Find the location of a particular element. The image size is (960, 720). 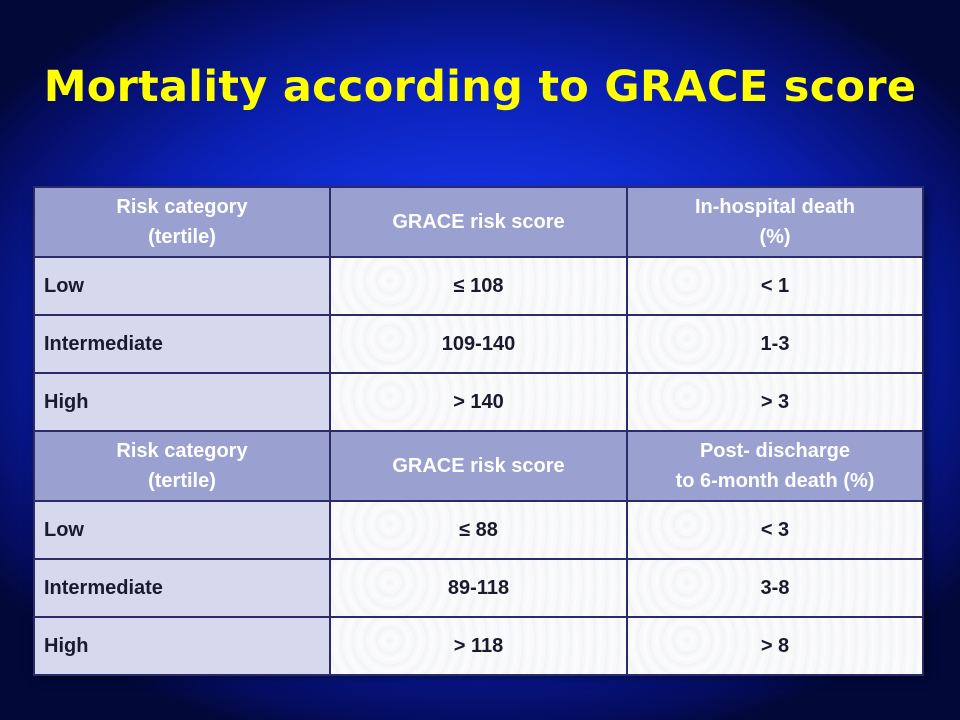

header-death-line2: (%) is located at coordinates (775, 237).